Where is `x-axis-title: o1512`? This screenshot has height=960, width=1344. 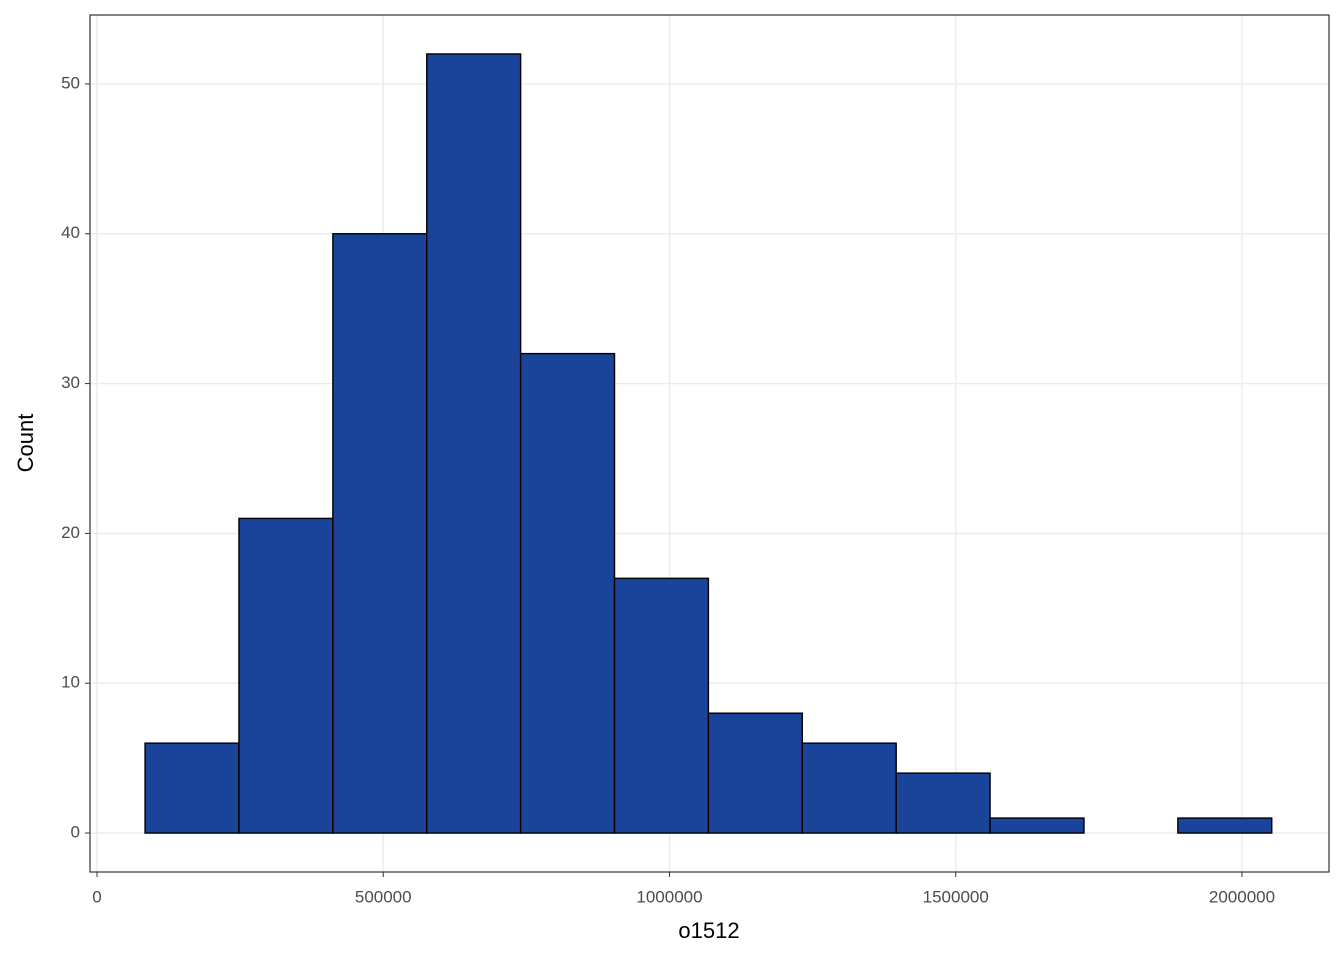 x-axis-title: o1512 is located at coordinates (708, 930).